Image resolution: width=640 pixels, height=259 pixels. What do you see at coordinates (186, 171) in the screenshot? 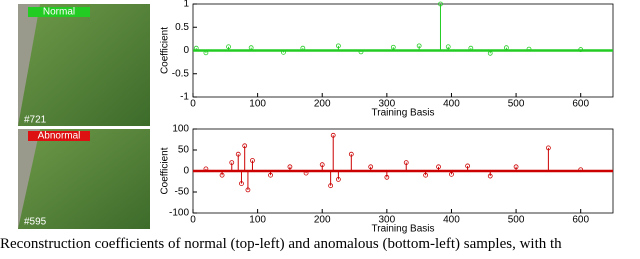
I see `y-tick-label: 0` at bounding box center [186, 171].